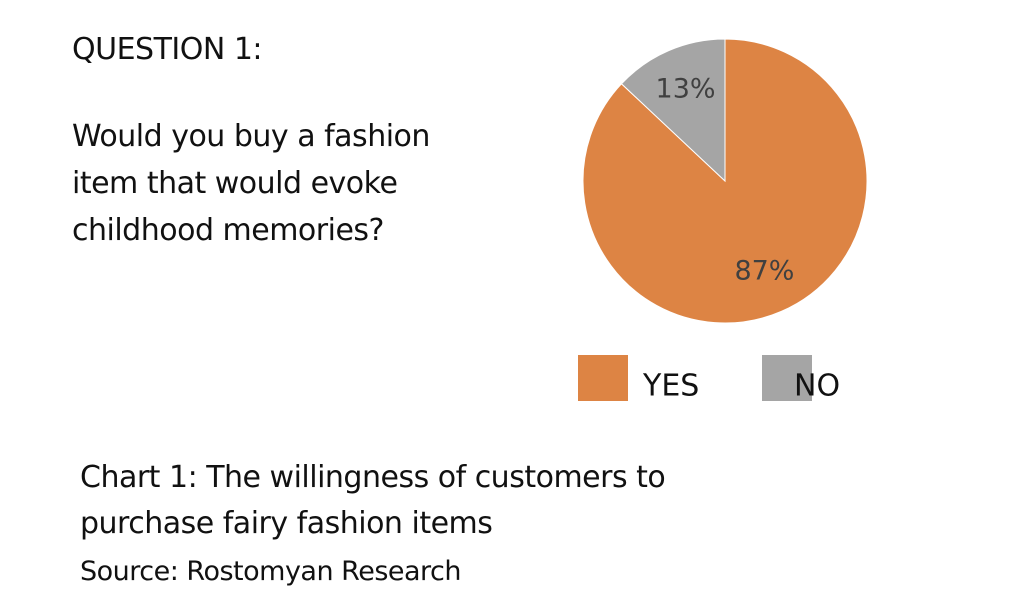 The width and height of the screenshot is (1024, 609). Describe the element at coordinates (817, 386) in the screenshot. I see `legend-label: NO` at that location.